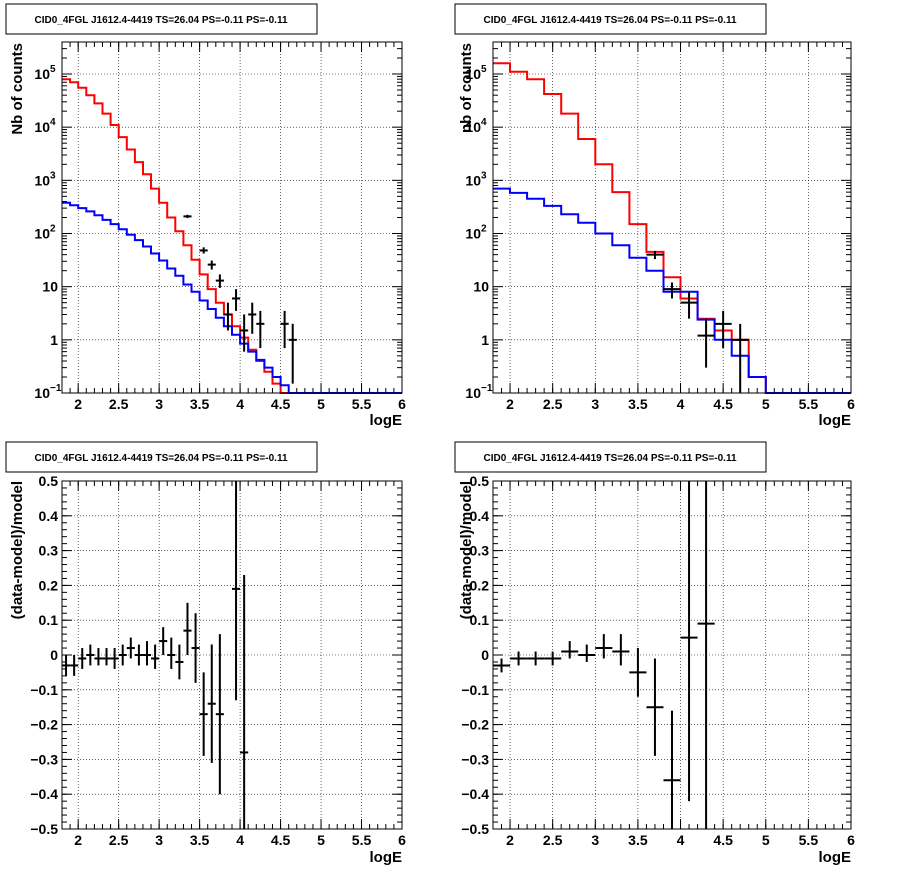  Describe the element at coordinates (672, 290) in the screenshot. I see `model-source-line` at that location.